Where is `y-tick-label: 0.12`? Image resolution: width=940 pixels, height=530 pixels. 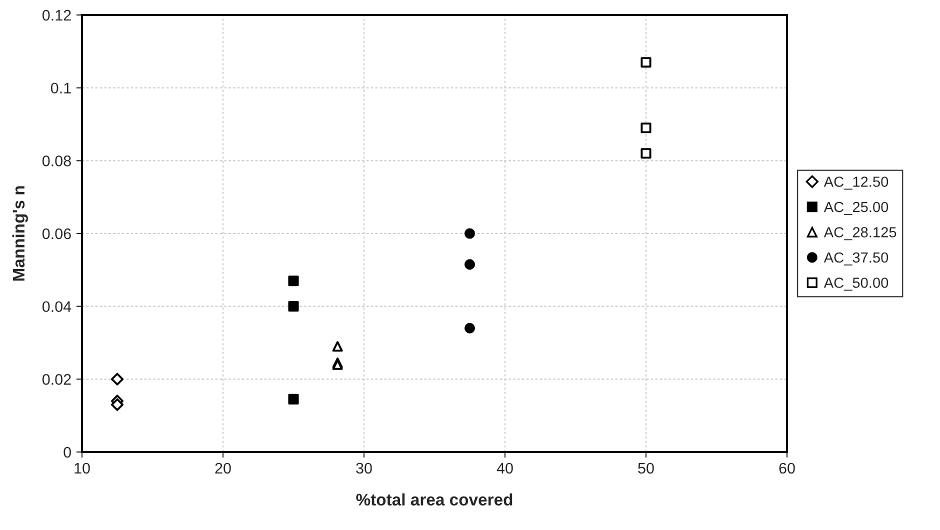
y-tick-label: 0.12 is located at coordinates (56, 15).